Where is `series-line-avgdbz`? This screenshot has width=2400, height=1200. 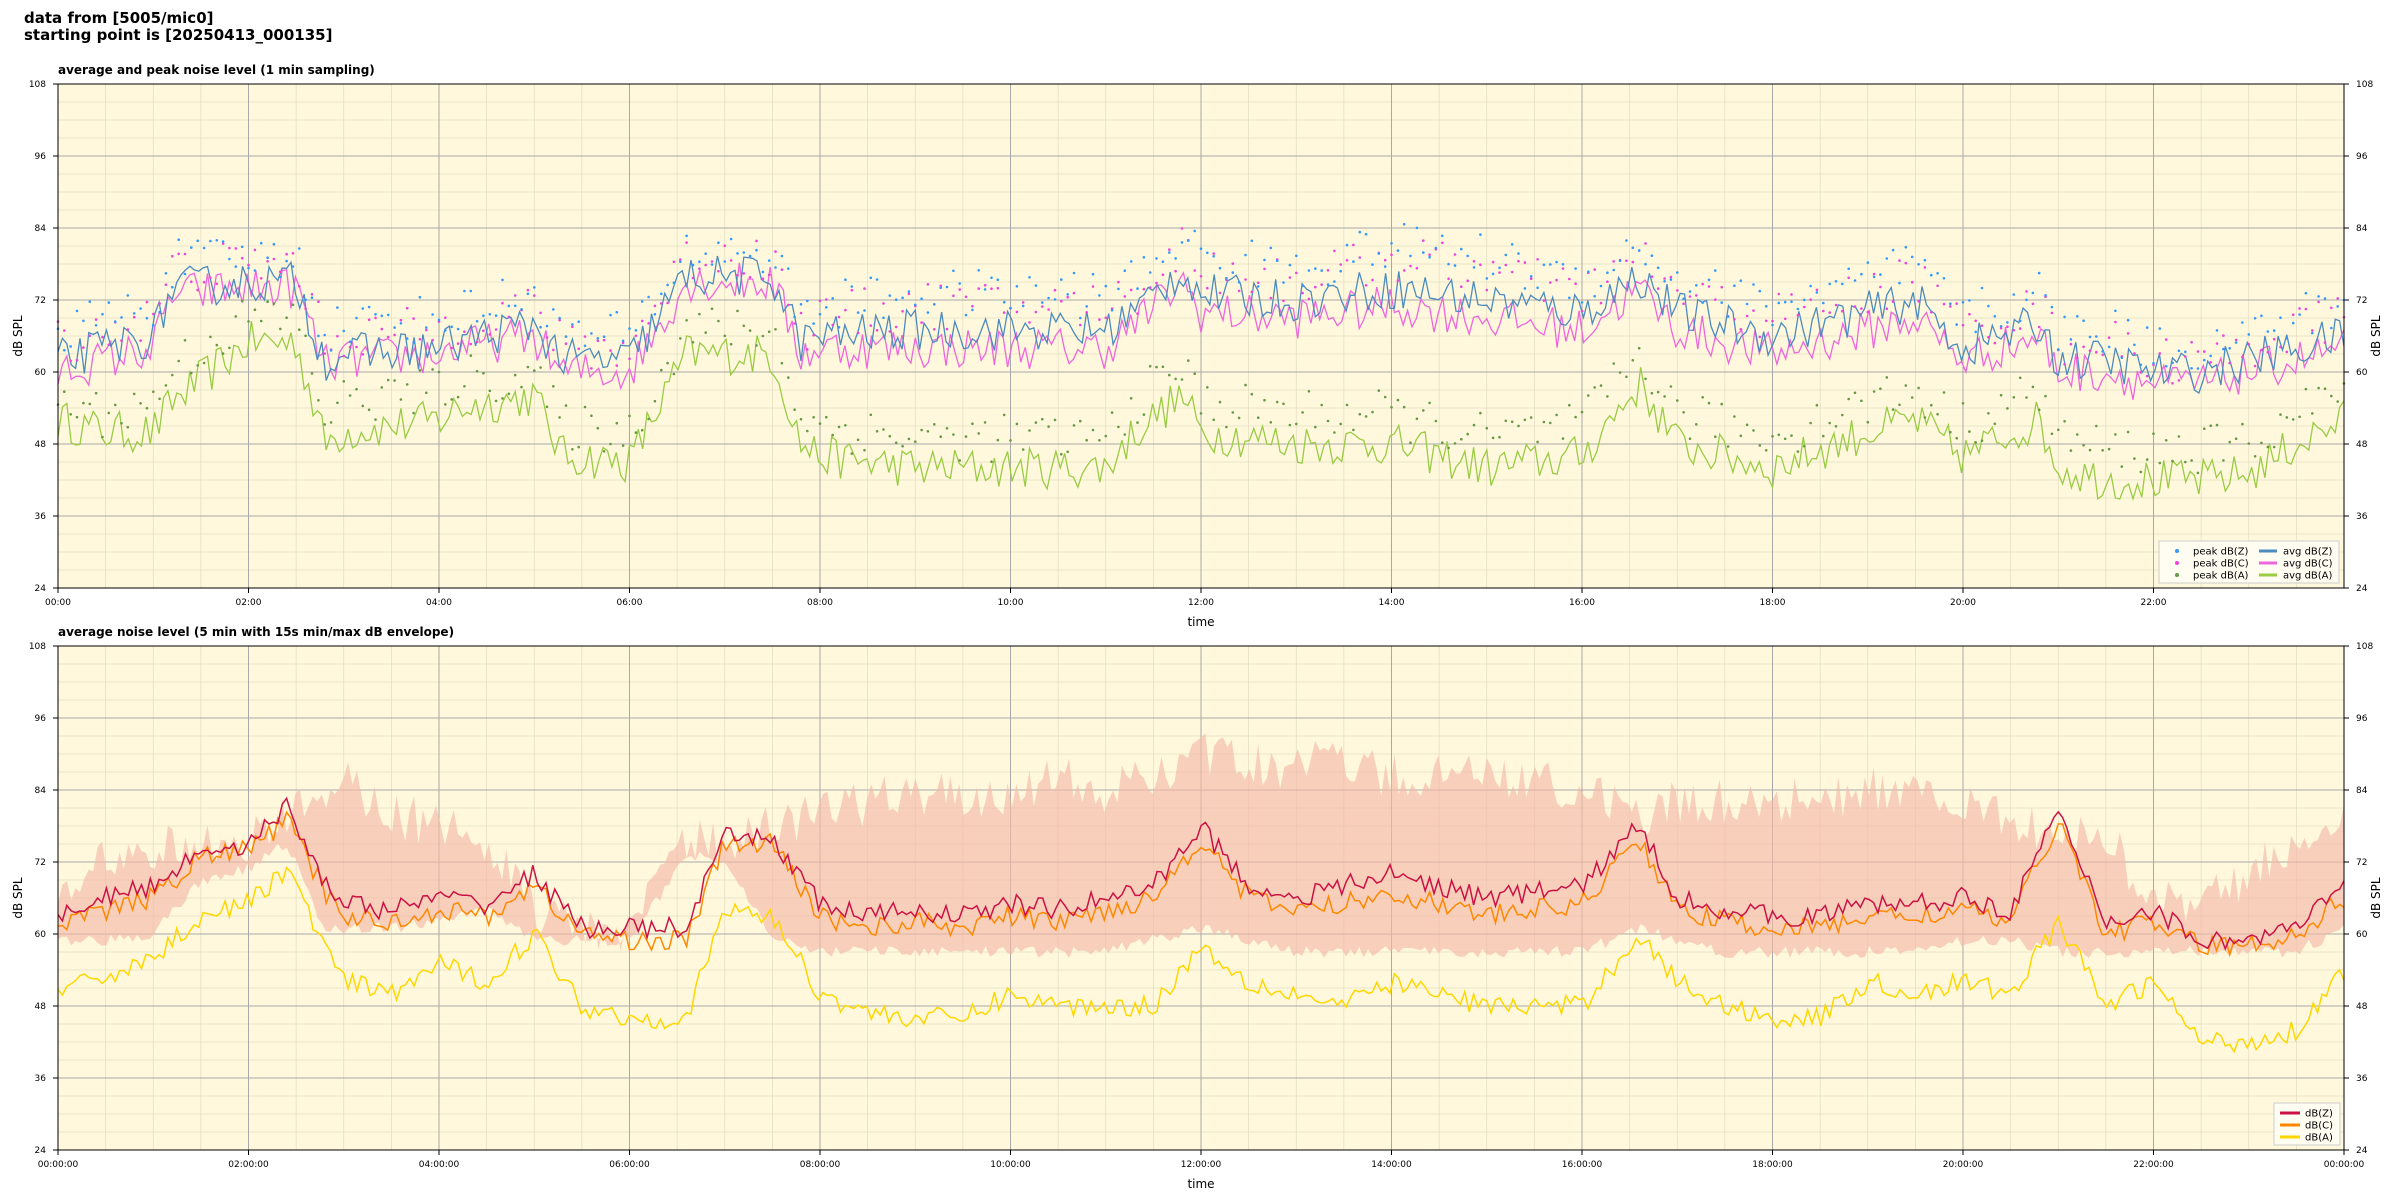
series-line-avgdbz is located at coordinates (1201, 325).